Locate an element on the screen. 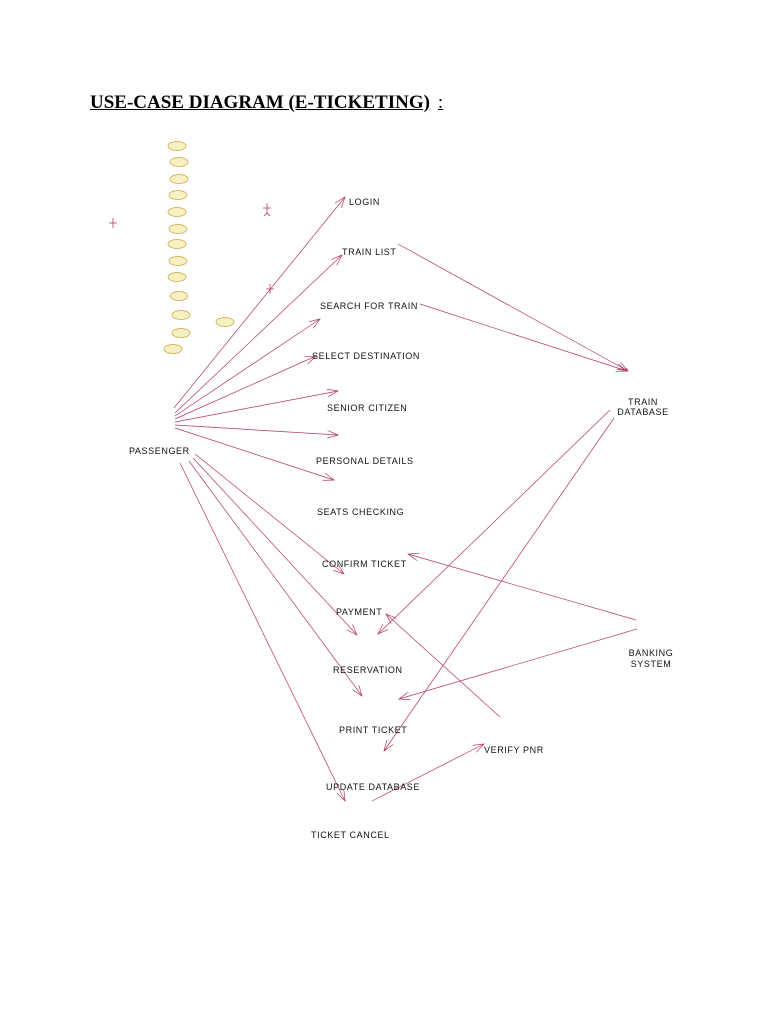 Image resolution: width=768 pixels, height=1024 pixels. edge-passenger-seats-checking is located at coordinates (254, 453).